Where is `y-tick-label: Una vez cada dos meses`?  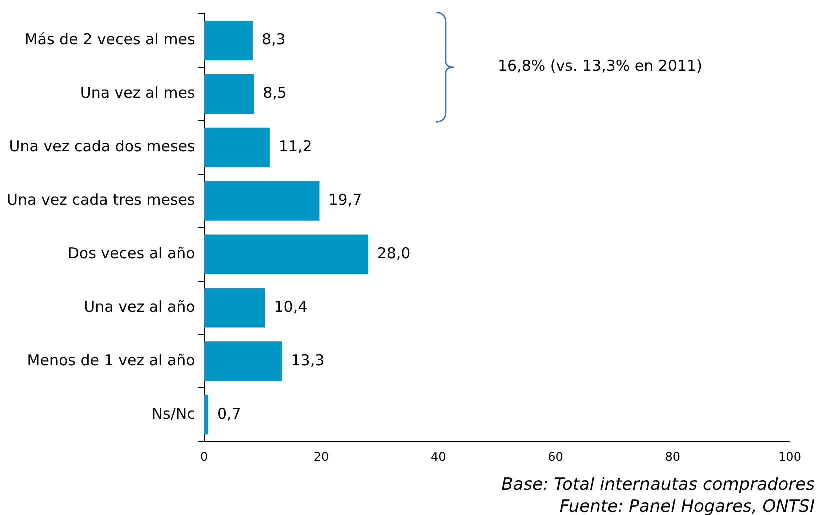
y-tick-label: Una vez cada dos meses is located at coordinates (102, 147).